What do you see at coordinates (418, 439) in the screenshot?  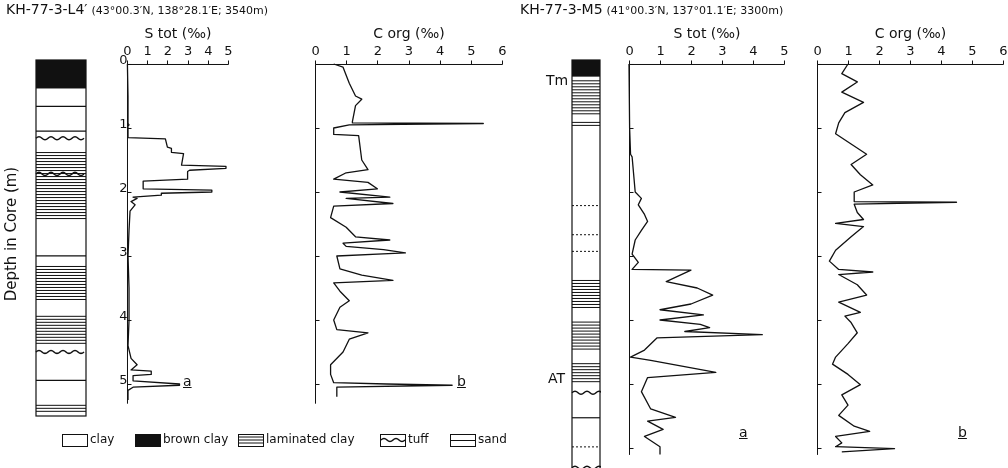 I see `text: tuff` at bounding box center [418, 439].